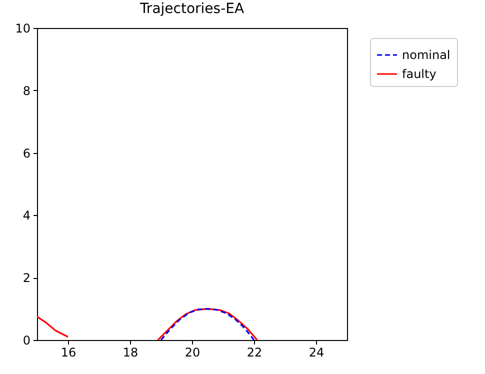 The image size is (485, 374). Describe the element at coordinates (207, 324) in the screenshot. I see `line-series` at that location.